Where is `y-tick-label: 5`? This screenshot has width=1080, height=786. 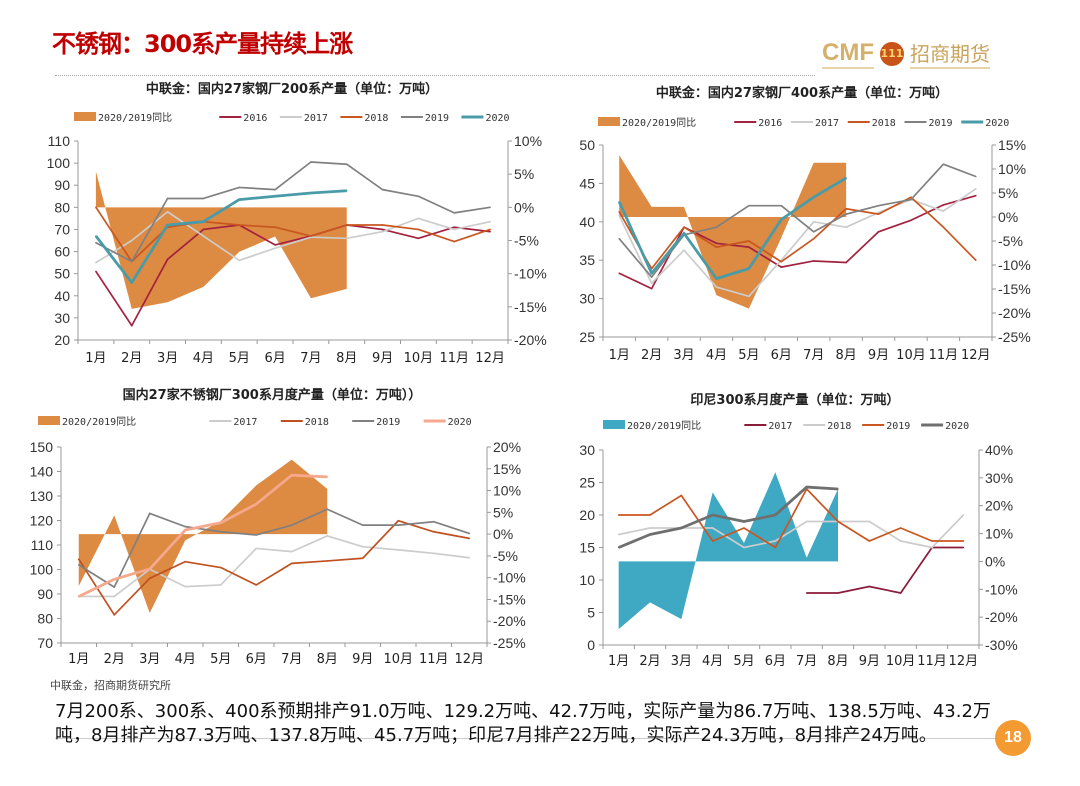
y-tick-label: 5 is located at coordinates (591, 613).